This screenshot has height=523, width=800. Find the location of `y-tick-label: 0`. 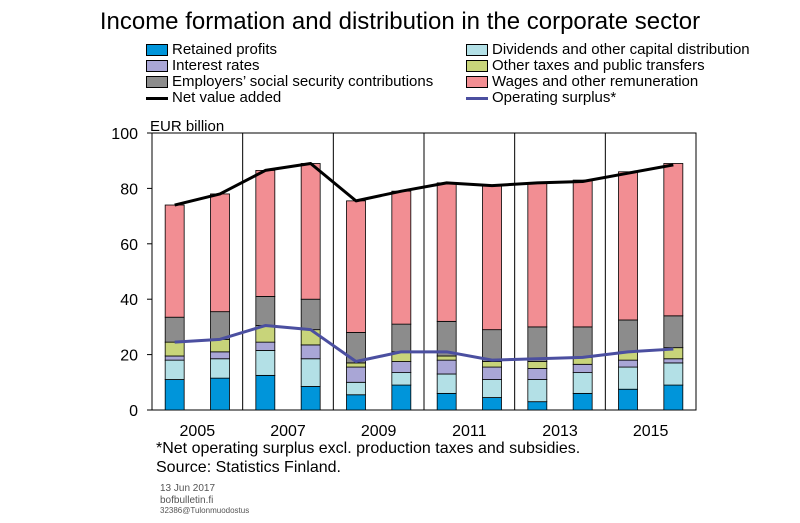

y-tick-label: 0 is located at coordinates (133, 411).